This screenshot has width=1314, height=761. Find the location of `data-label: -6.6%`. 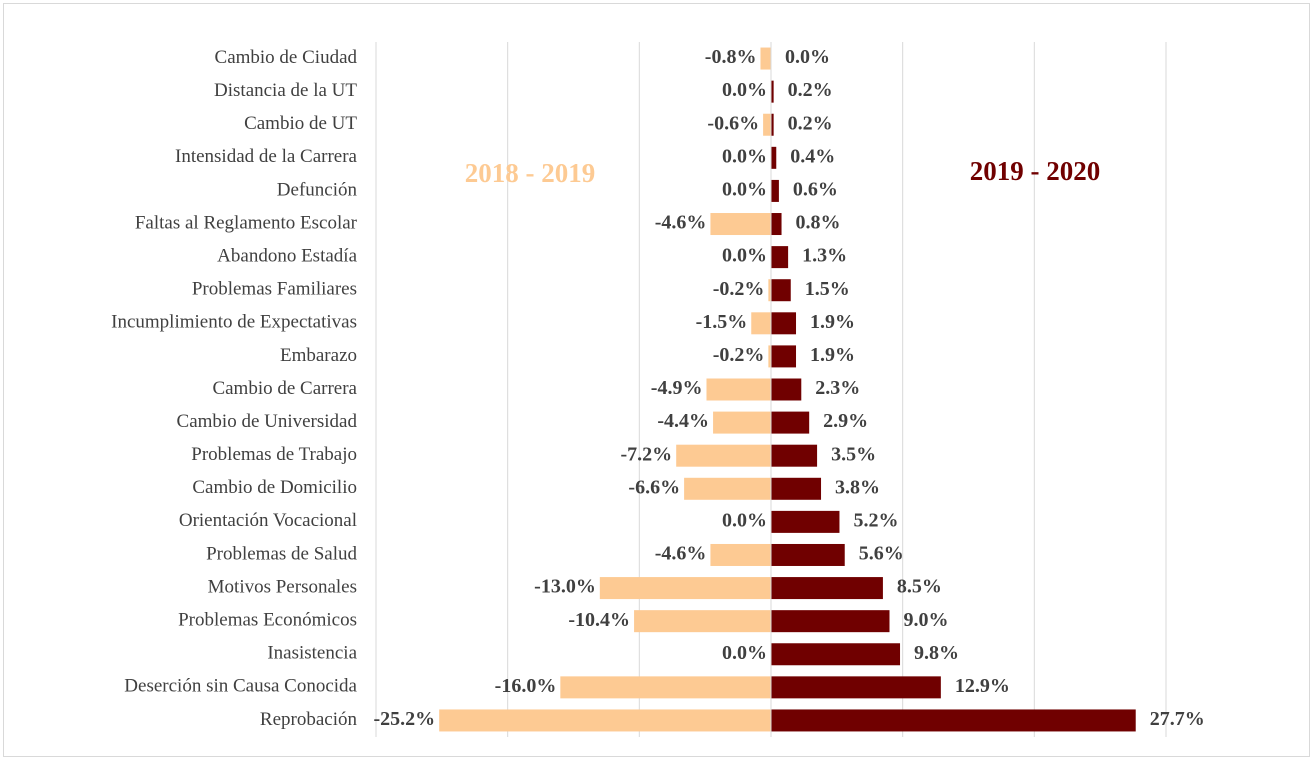

data-label: -6.6% is located at coordinates (654, 487).